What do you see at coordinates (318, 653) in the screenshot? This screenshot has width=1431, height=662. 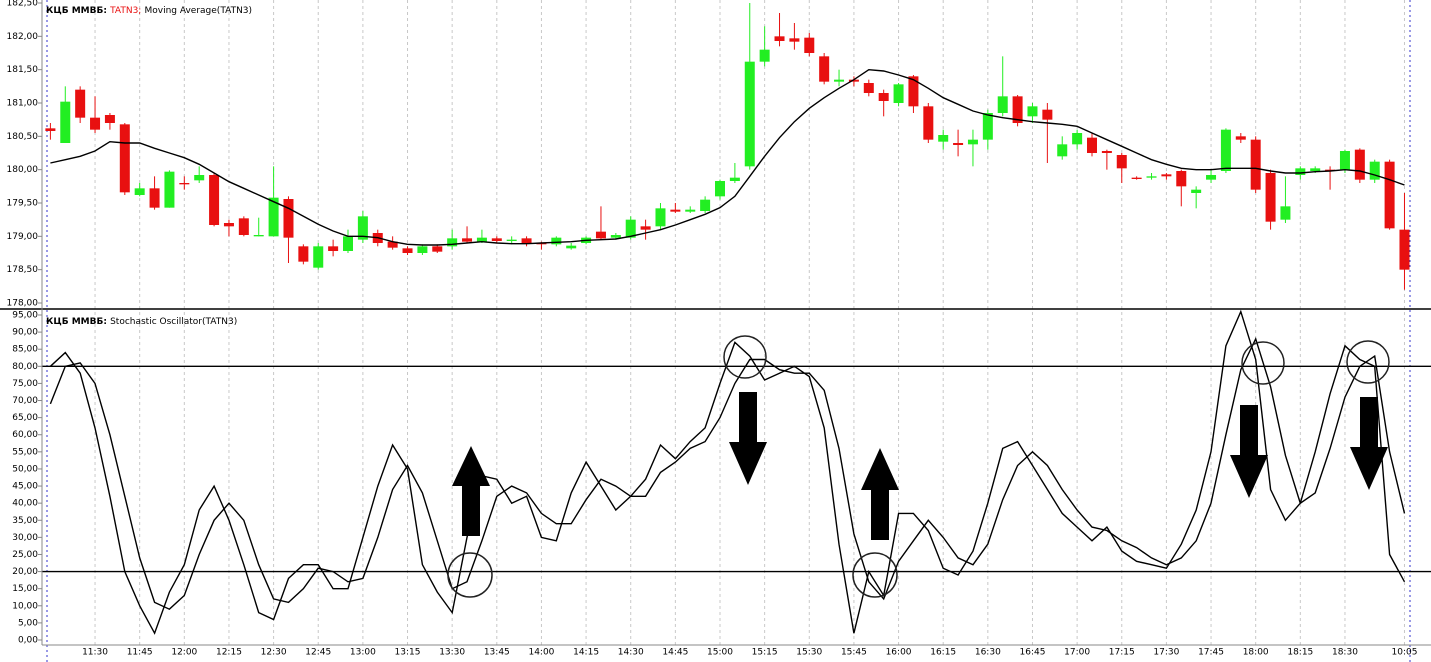 I see `x-tick-label: 12:45` at bounding box center [318, 653].